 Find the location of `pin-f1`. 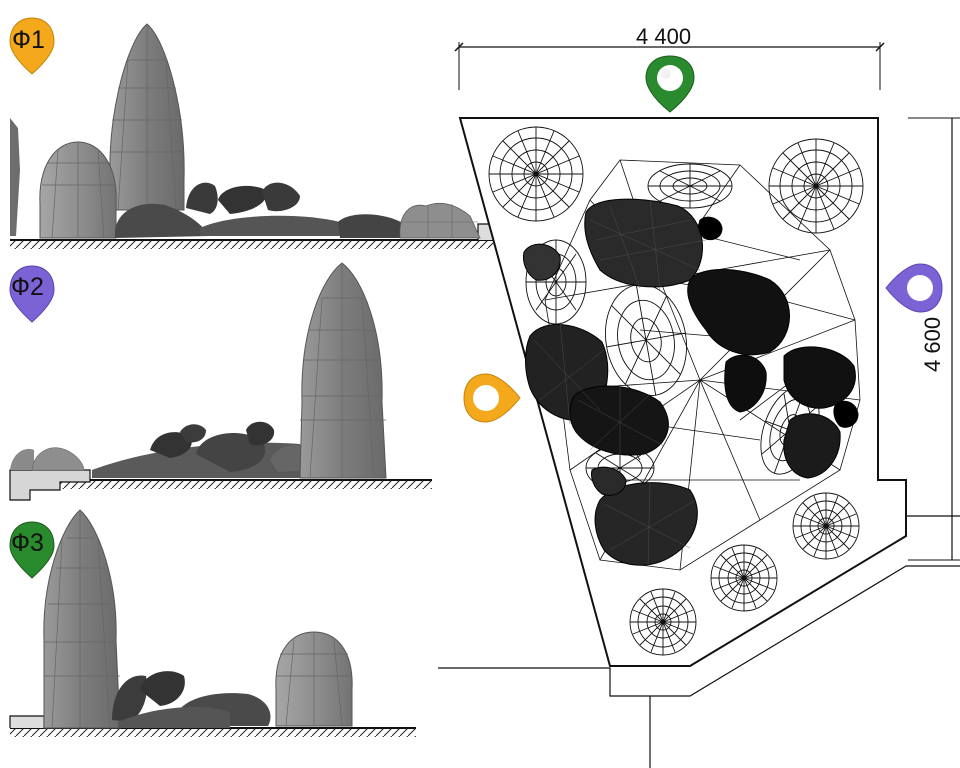

pin-f1 is located at coordinates (32, 46).